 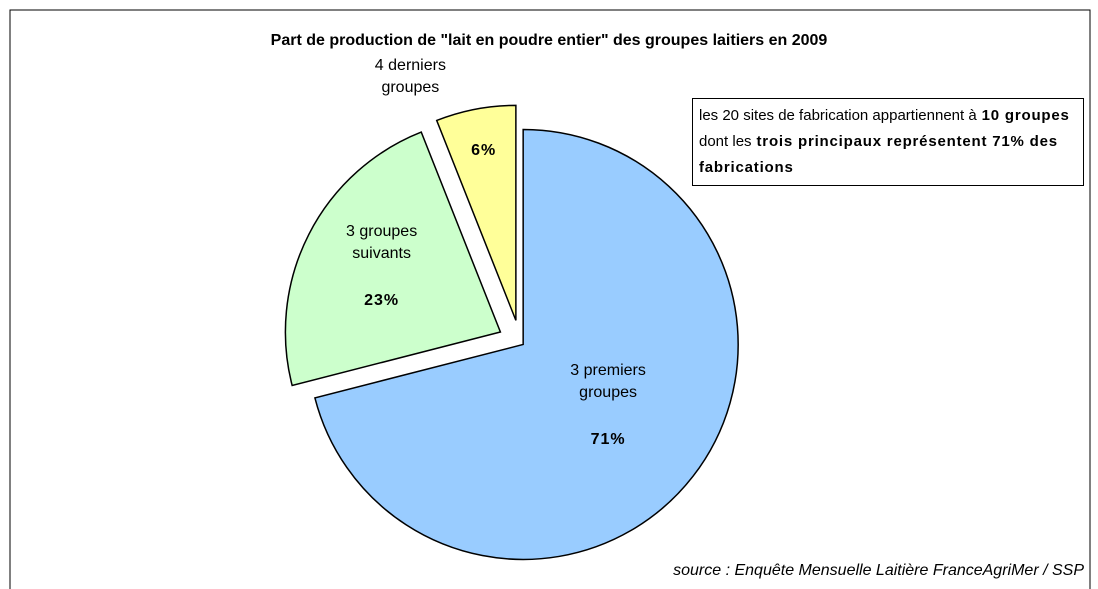 What do you see at coordinates (382, 301) in the screenshot?
I see `value-label: 23%` at bounding box center [382, 301].